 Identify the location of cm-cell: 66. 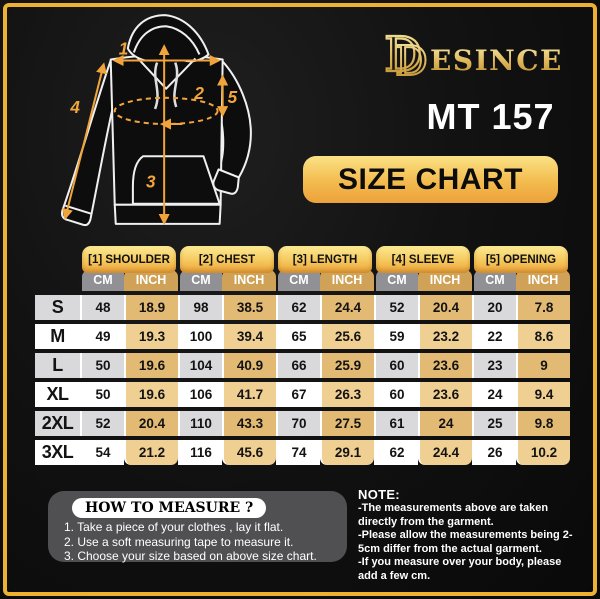
(298, 365).